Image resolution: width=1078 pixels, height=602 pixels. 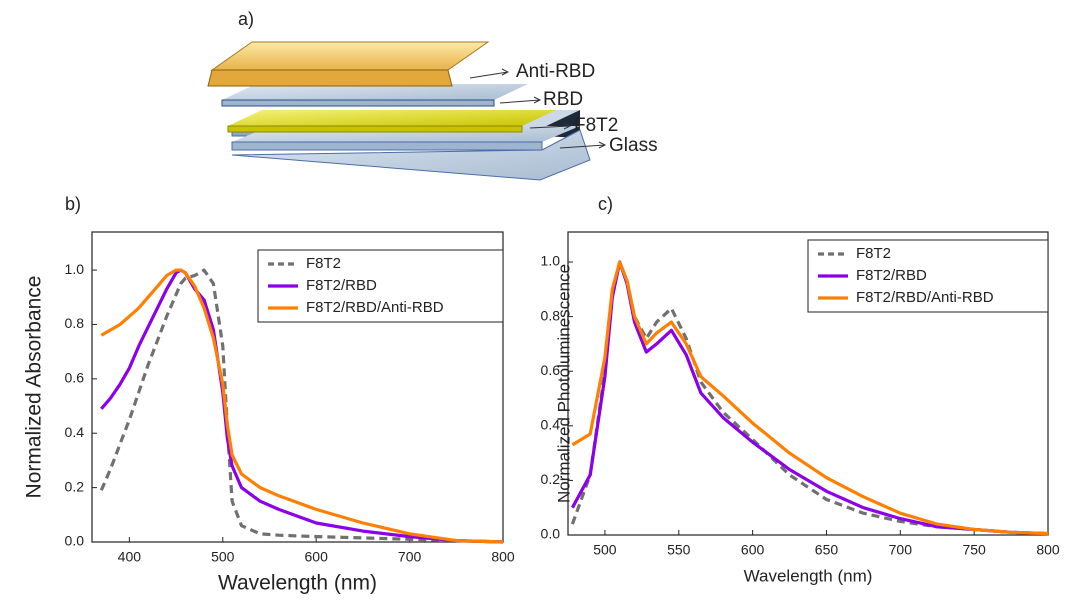 I want to click on y-axis-title: Normalized Absorbance, so click(x=34, y=387).